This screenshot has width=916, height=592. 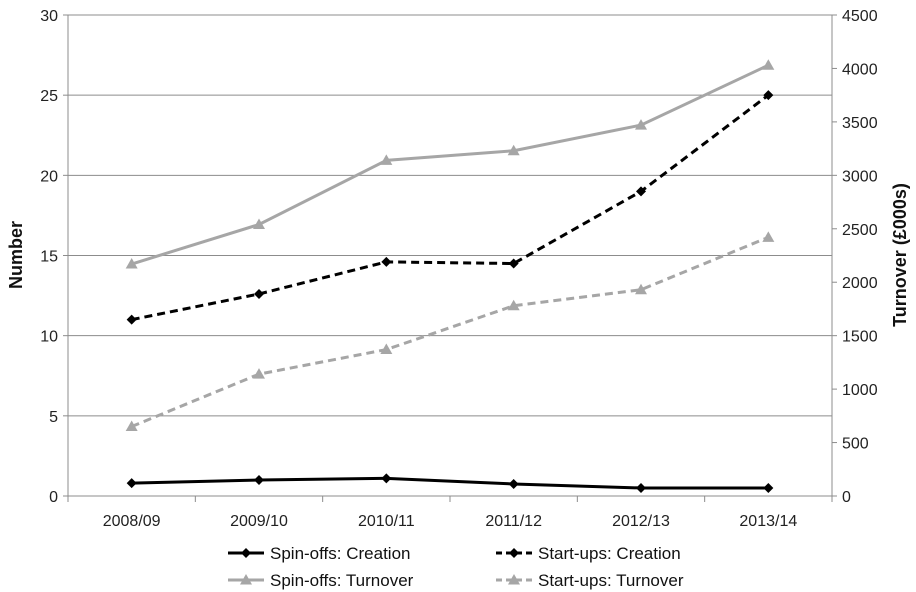 What do you see at coordinates (49, 16) in the screenshot?
I see `y-tick-label-left: 30` at bounding box center [49, 16].